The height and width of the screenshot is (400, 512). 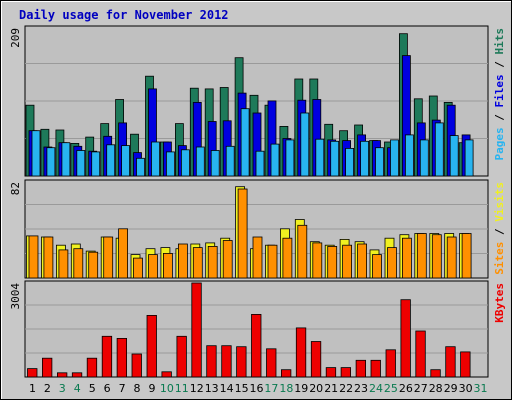 I want to click on legend-entry: Pages, so click(x=499, y=143).